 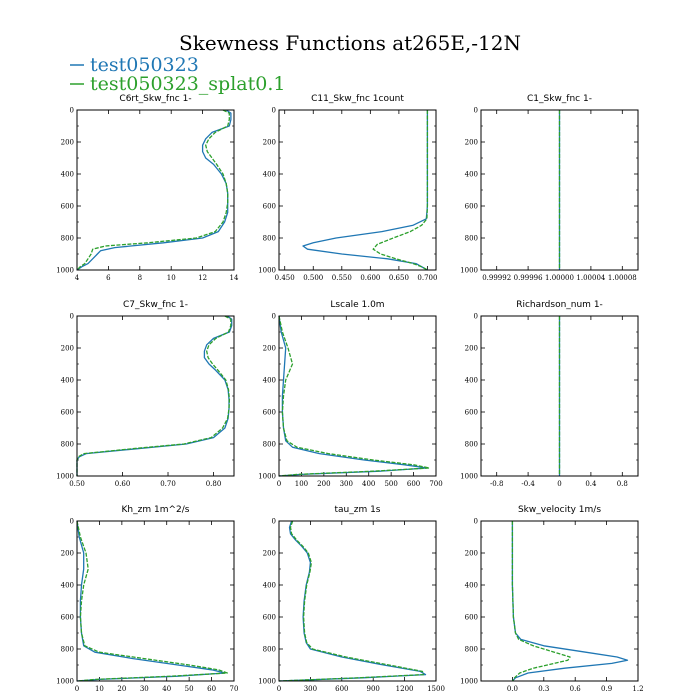 I want to click on x-tick-label: 0.99992, so click(x=496, y=278).